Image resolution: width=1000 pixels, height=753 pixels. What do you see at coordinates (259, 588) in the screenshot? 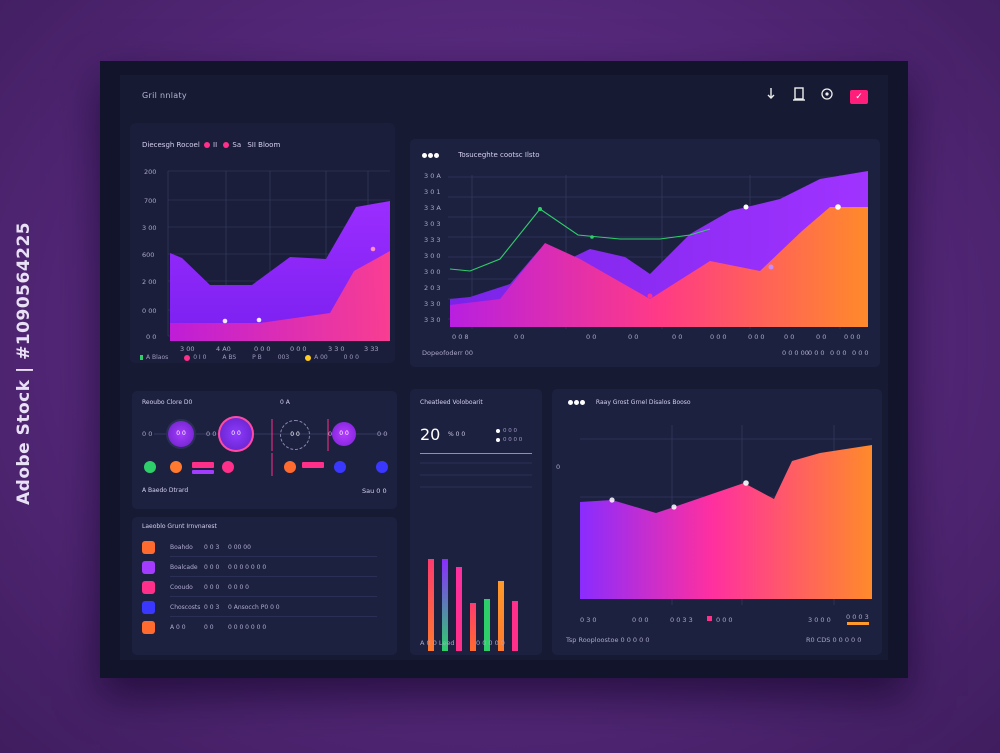
I see `list-item: Cooudo 0 0 0 0 0 0 0` at bounding box center [259, 588].